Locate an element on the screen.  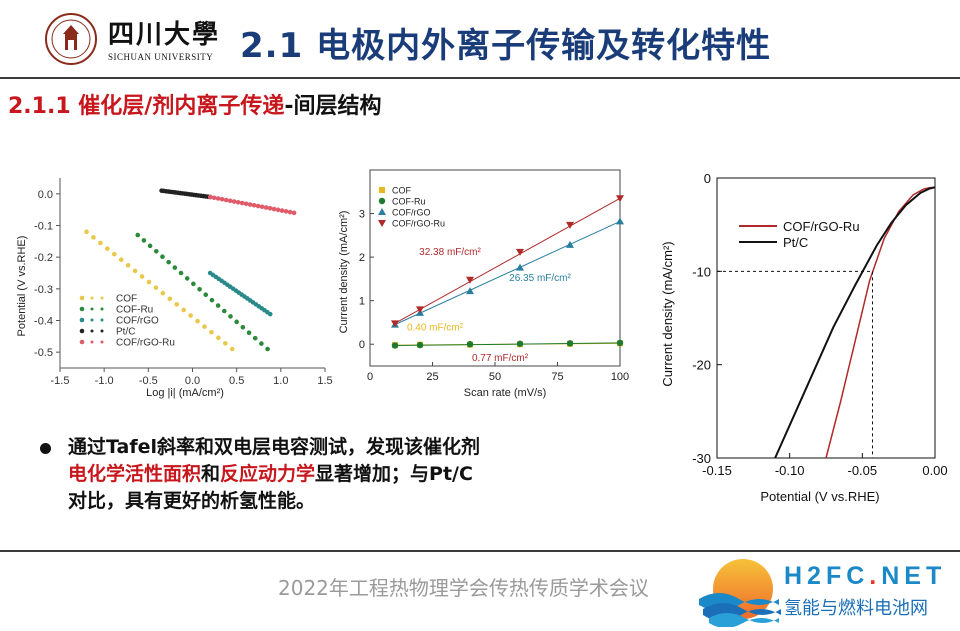
capacitance-annotation: 0.77 mF/cm² is located at coordinates (500, 358).